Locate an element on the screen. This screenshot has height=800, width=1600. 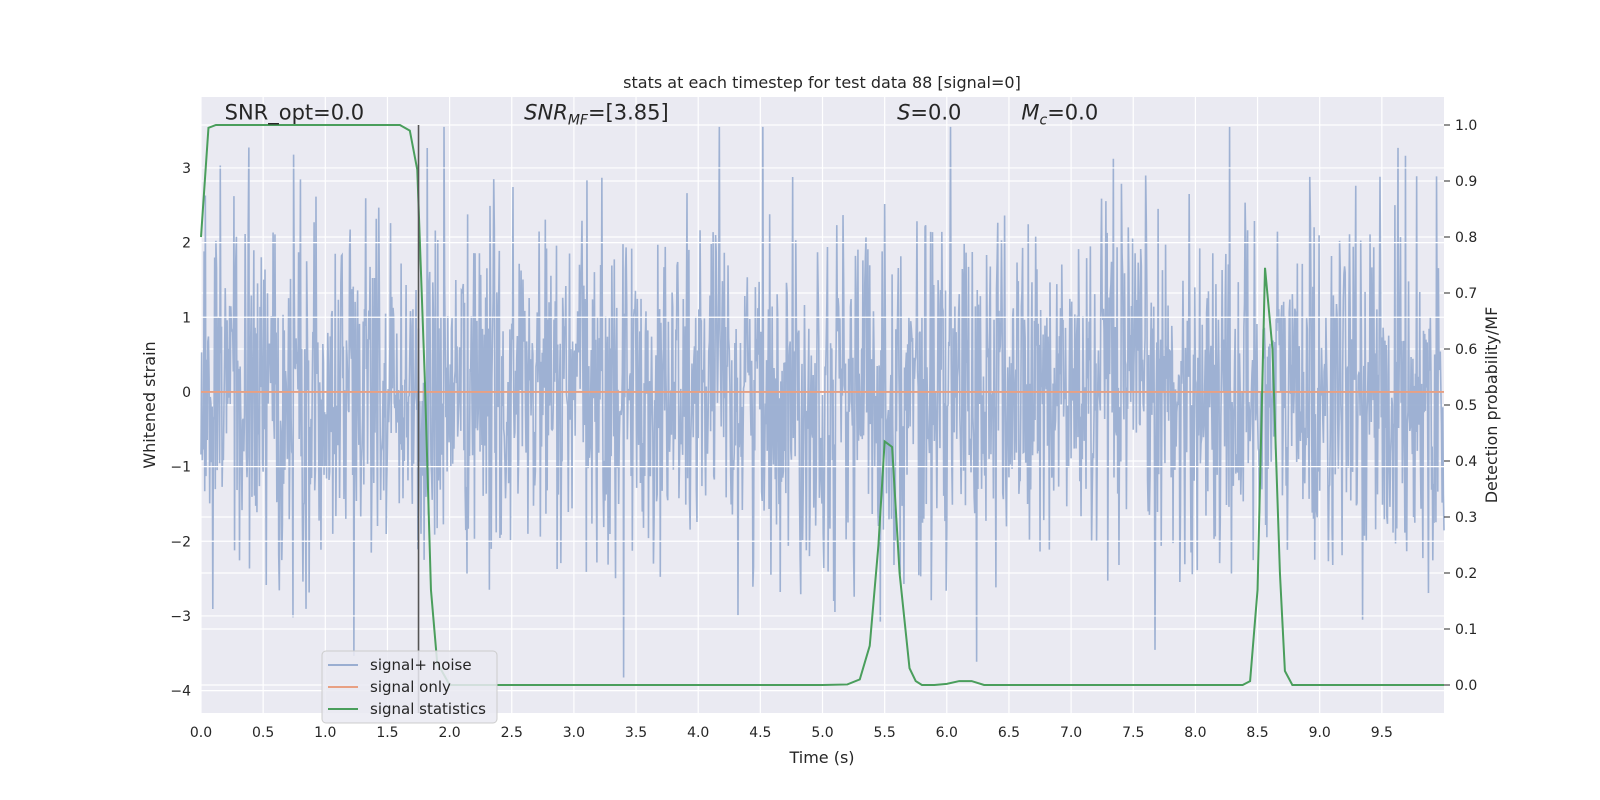
x-tick-label: 9.0 is located at coordinates (1320, 733).